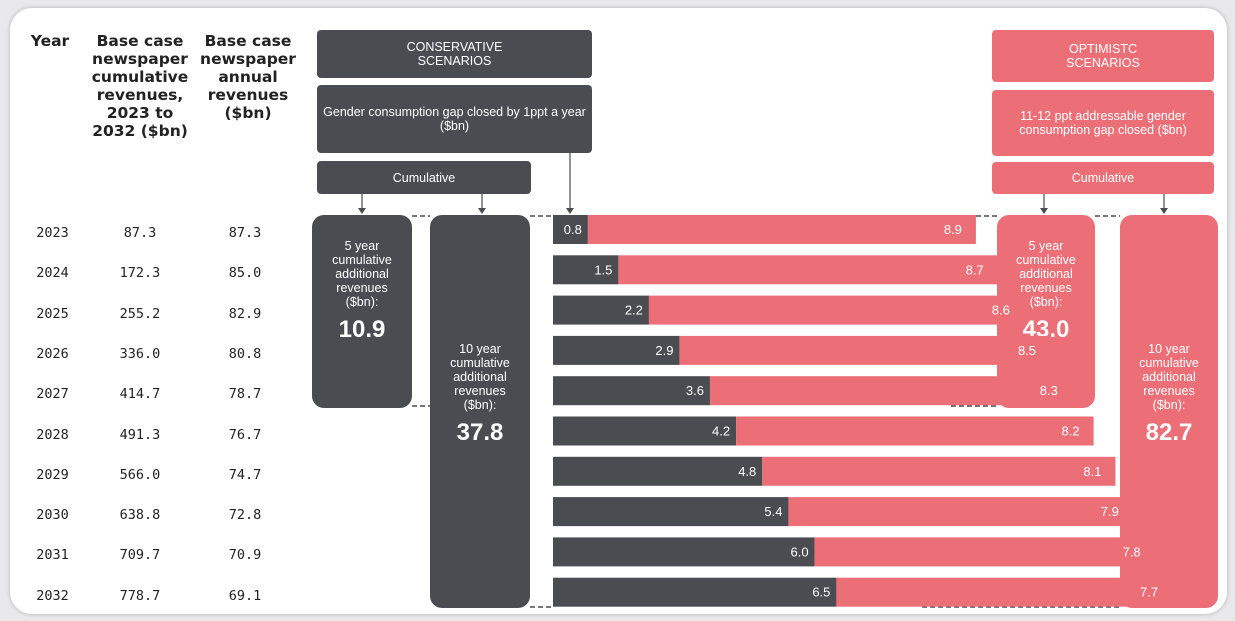 The width and height of the screenshot is (1235, 621). What do you see at coordinates (1071, 431) in the screenshot?
I see `label-optimistic-2028: 8.2` at bounding box center [1071, 431].